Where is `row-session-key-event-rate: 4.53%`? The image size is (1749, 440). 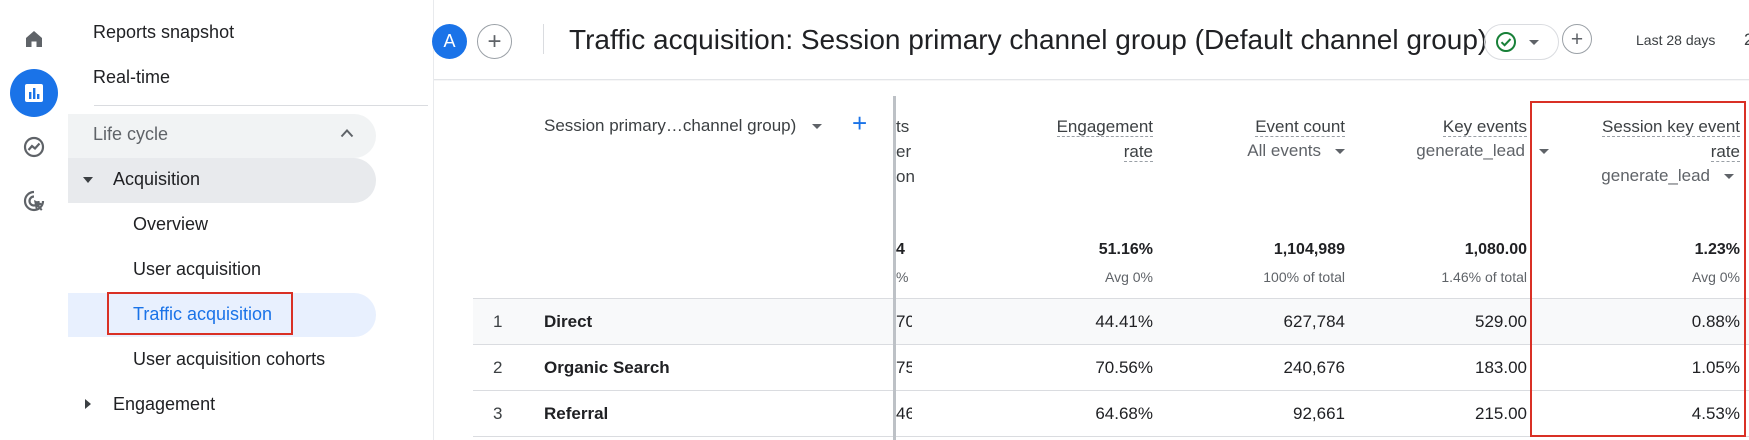
row-session-key-event-rate: 4.53% is located at coordinates (1715, 413).